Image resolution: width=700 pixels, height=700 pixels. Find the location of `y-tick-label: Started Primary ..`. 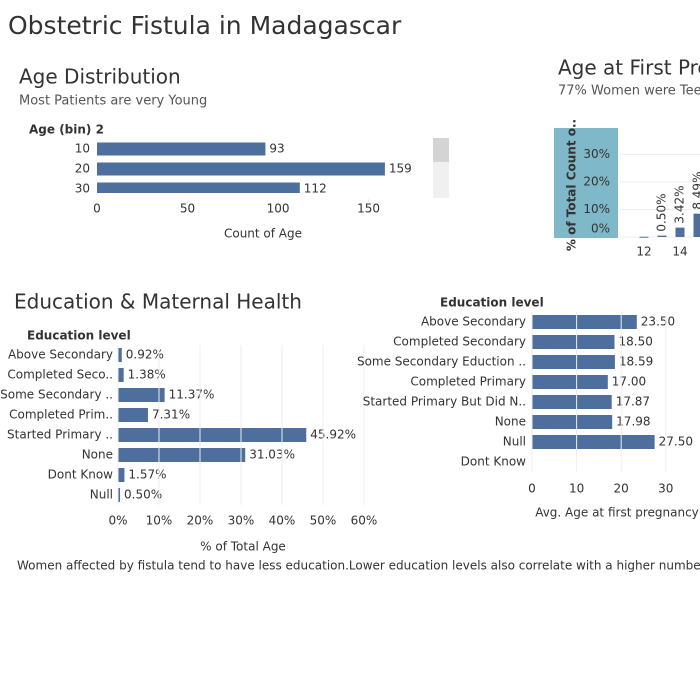

y-tick-label: Started Primary .. is located at coordinates (60, 435).